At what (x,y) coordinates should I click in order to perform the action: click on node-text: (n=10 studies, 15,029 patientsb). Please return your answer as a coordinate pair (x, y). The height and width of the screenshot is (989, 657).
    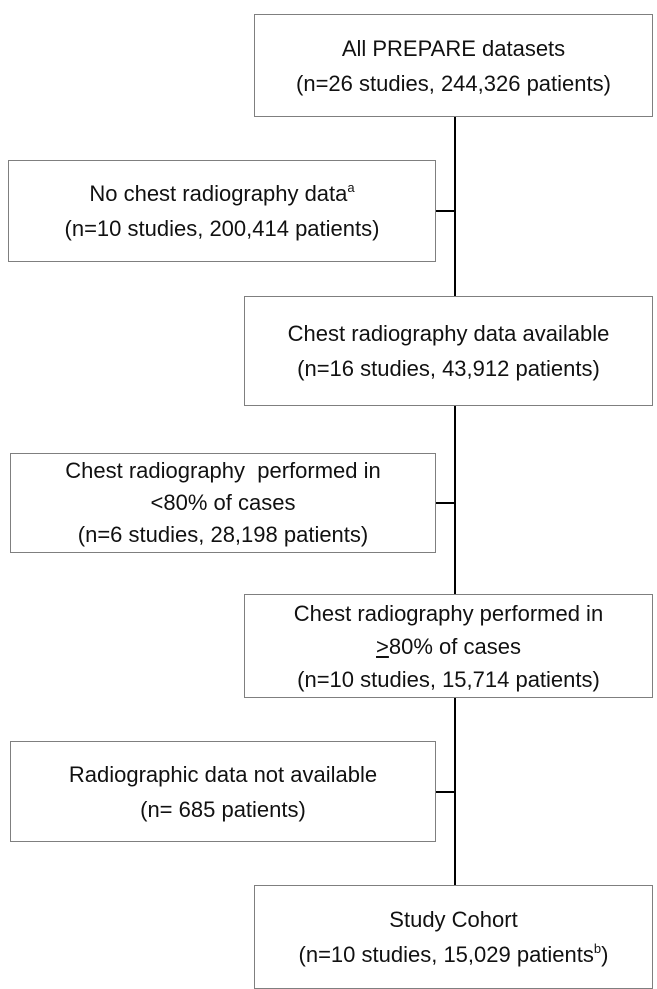
    Looking at the image, I should click on (454, 954).